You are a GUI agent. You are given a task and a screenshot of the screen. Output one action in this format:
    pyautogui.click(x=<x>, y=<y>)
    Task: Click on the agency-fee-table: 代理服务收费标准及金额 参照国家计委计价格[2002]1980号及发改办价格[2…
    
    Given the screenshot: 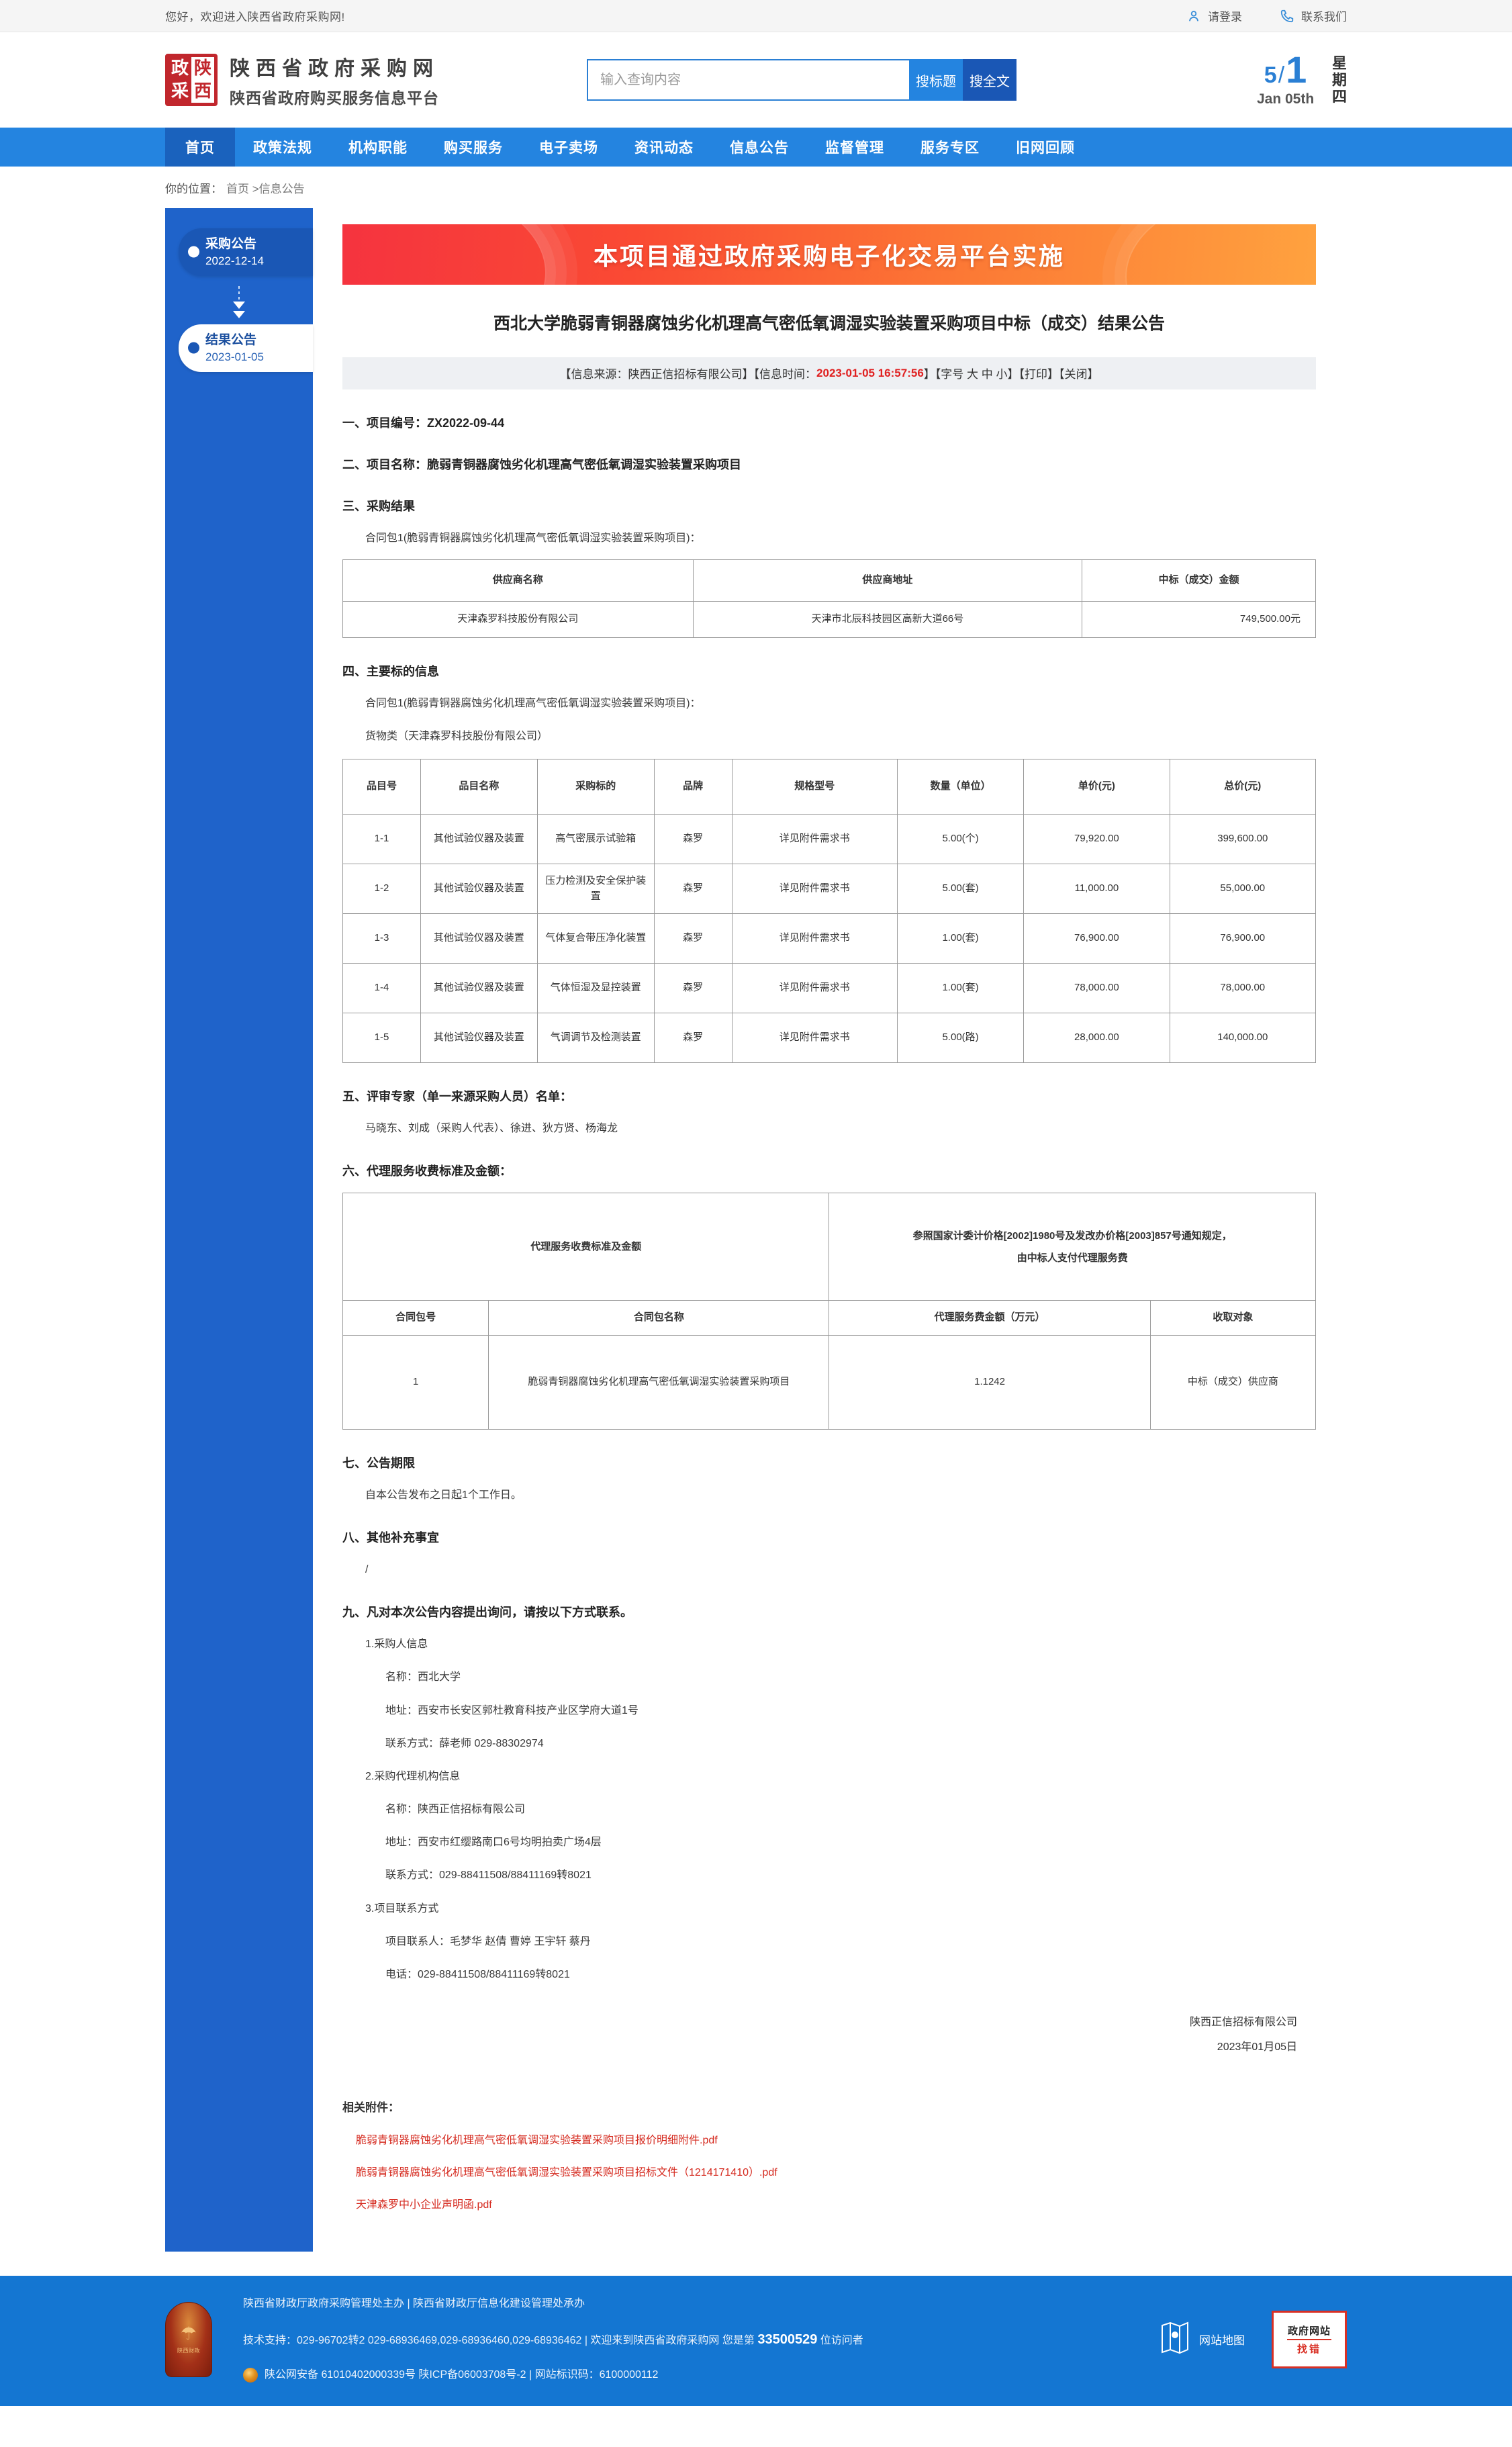 What is the action you would take?
    pyautogui.click(x=829, y=1311)
    